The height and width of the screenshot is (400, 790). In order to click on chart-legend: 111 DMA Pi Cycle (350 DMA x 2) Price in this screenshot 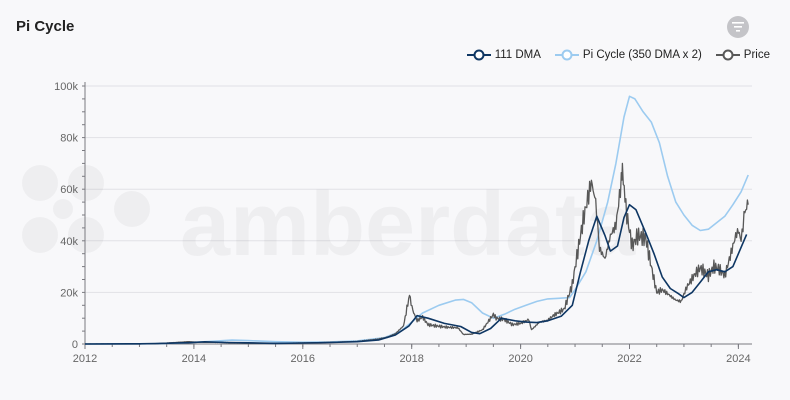, I will do `click(618, 55)`.